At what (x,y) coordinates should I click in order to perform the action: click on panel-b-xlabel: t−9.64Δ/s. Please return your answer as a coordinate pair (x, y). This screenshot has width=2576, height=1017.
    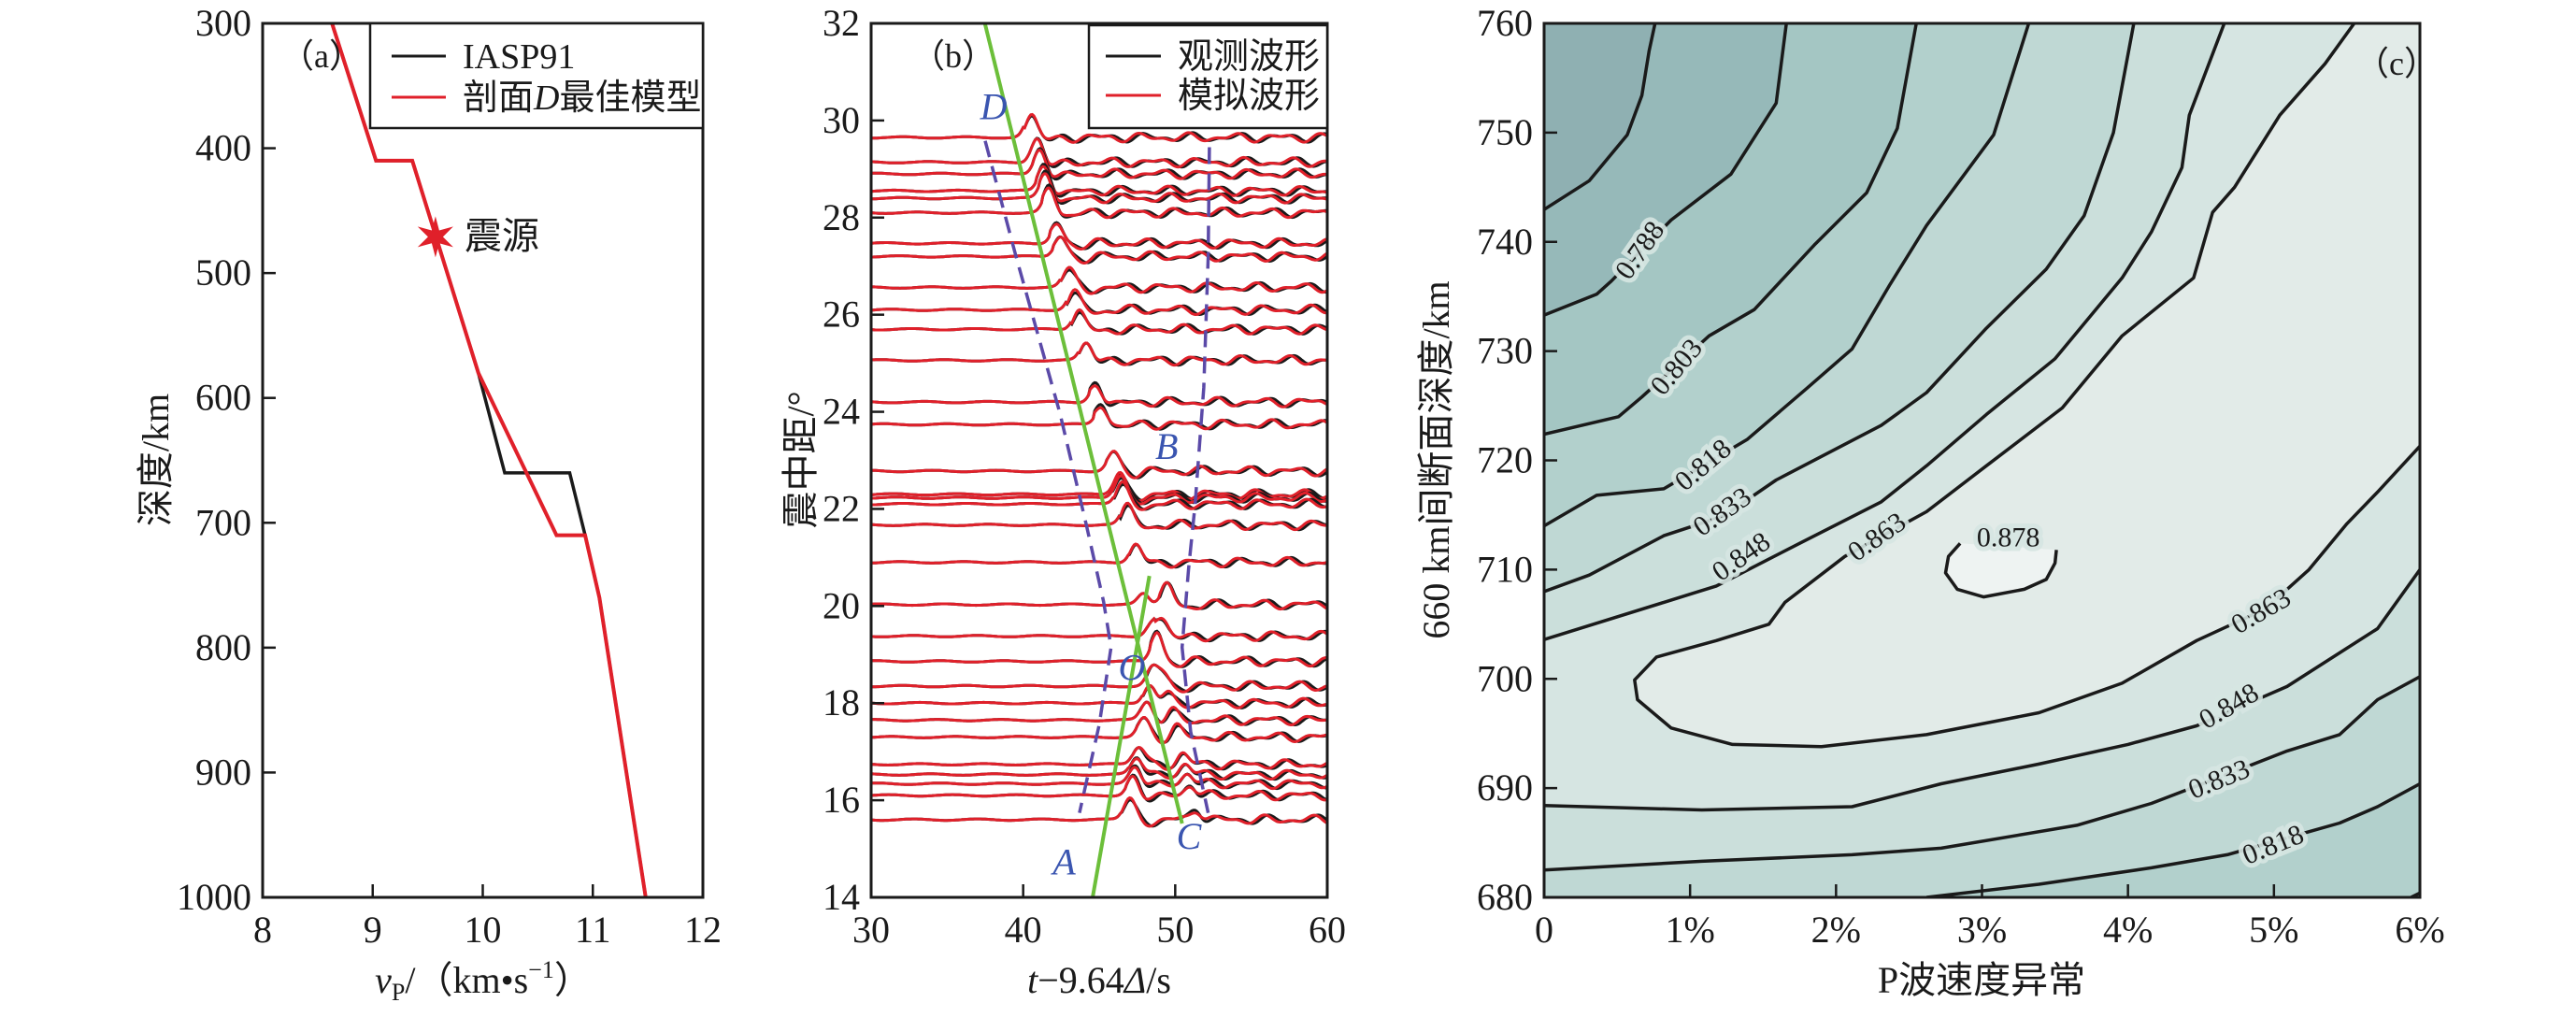
    Looking at the image, I should click on (1099, 980).